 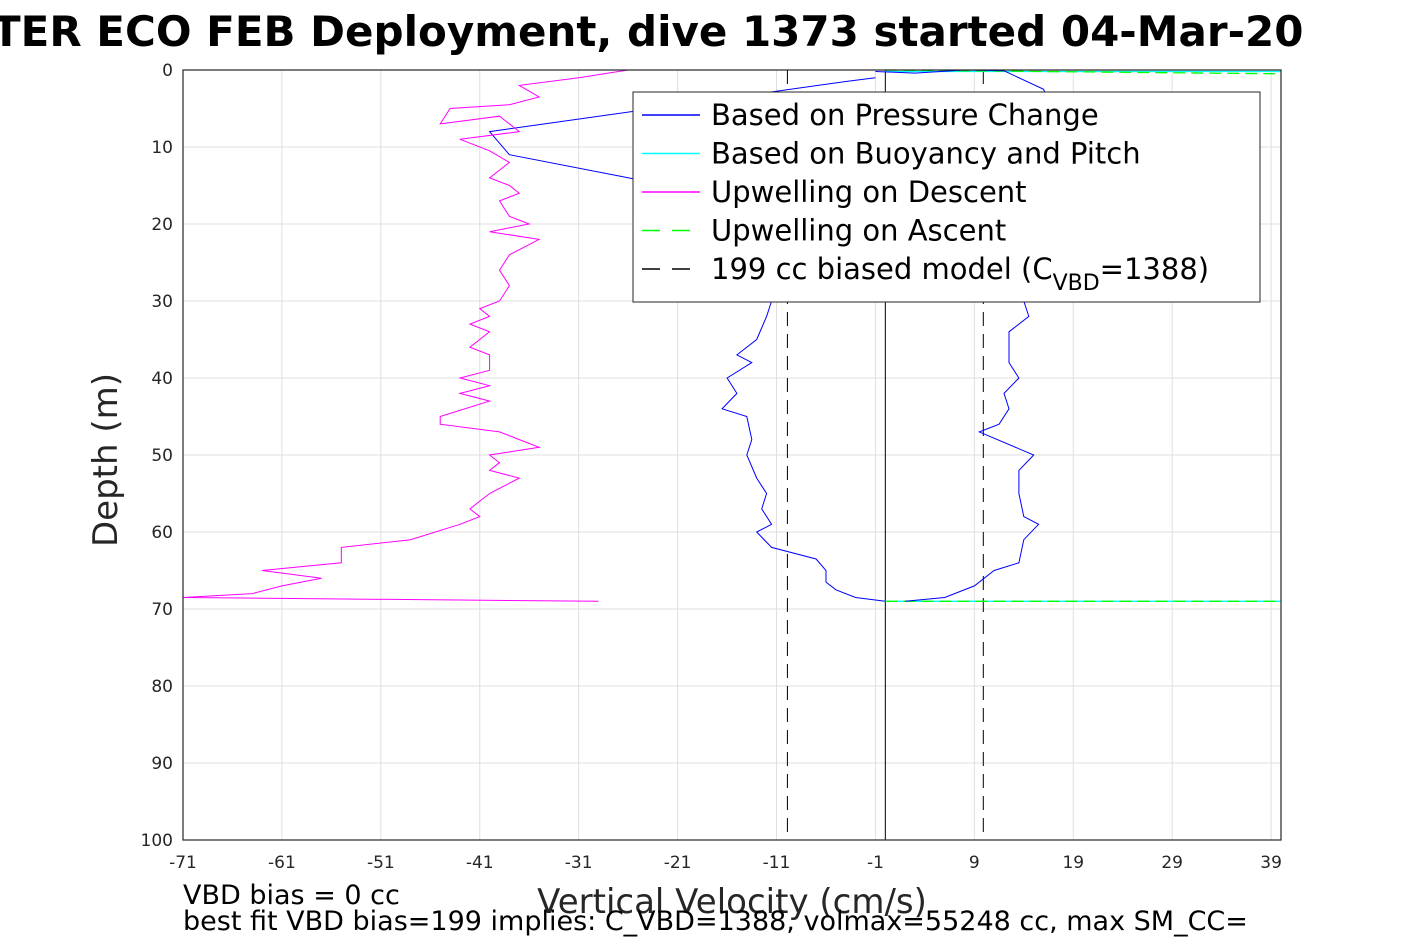 I want to click on x-tick-label: -11, so click(x=777, y=863).